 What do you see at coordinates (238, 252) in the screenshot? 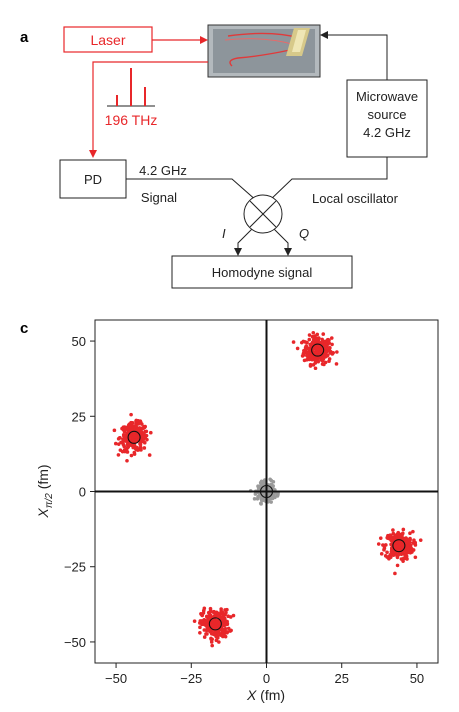
I see `i-arrow-icon` at bounding box center [238, 252].